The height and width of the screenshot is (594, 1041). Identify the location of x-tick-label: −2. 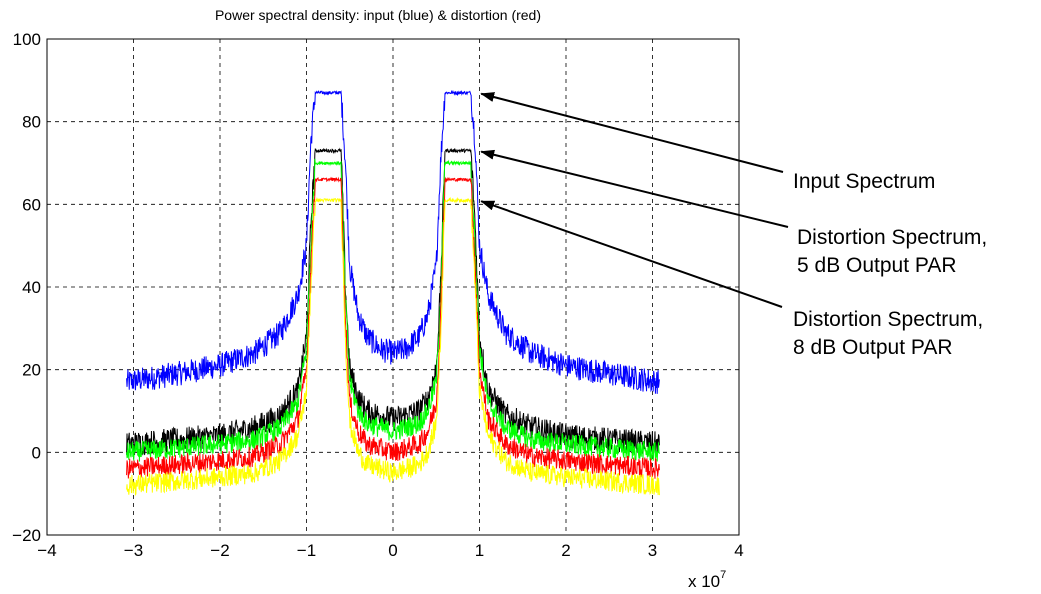
(219, 550).